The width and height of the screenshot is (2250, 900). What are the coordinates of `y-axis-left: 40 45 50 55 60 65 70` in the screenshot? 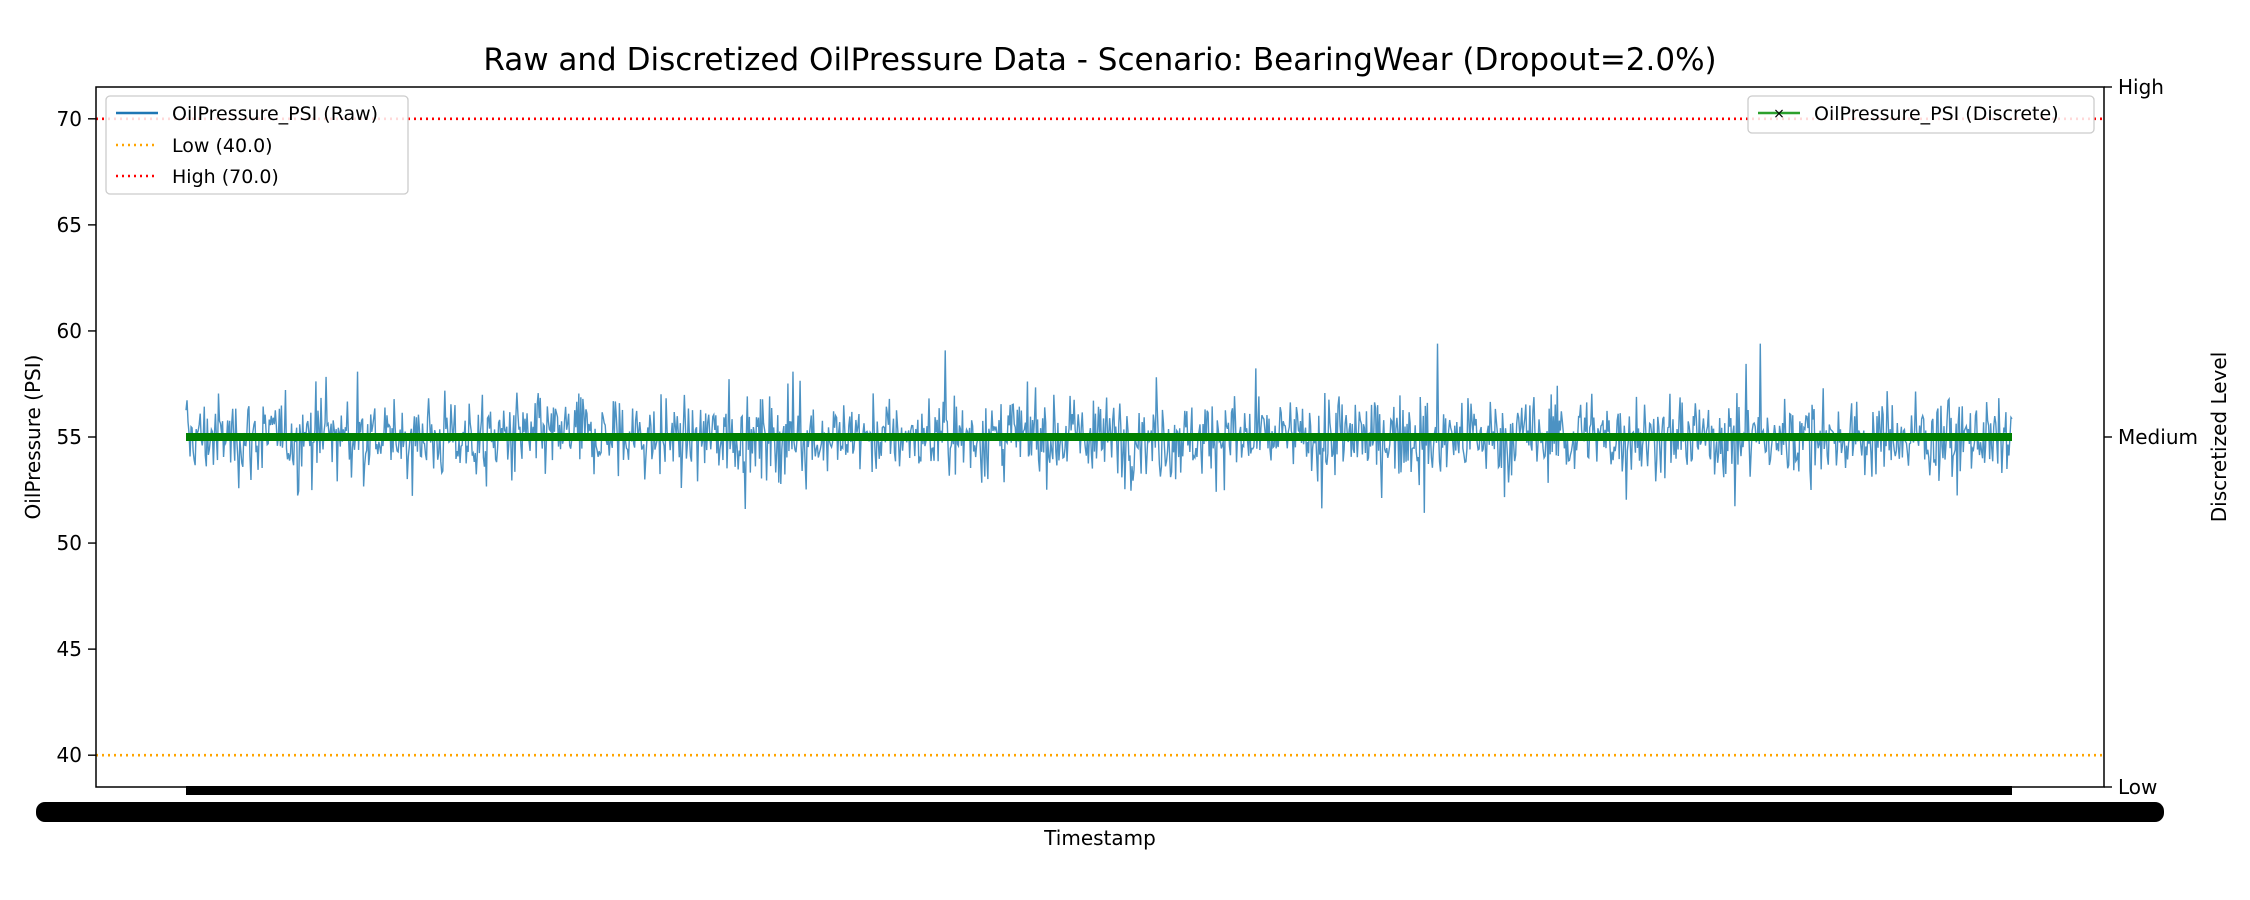 It's located at (76, 437).